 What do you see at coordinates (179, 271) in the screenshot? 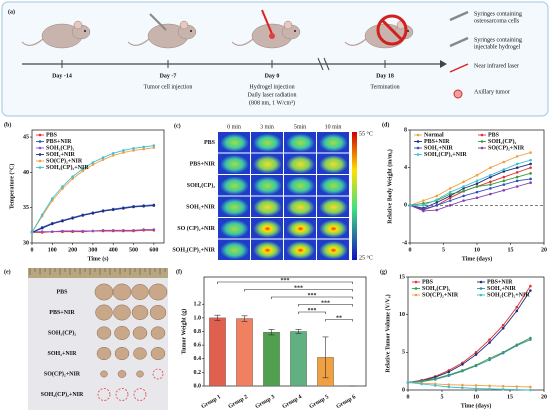
I see `panel-label: (f)` at bounding box center [179, 271].